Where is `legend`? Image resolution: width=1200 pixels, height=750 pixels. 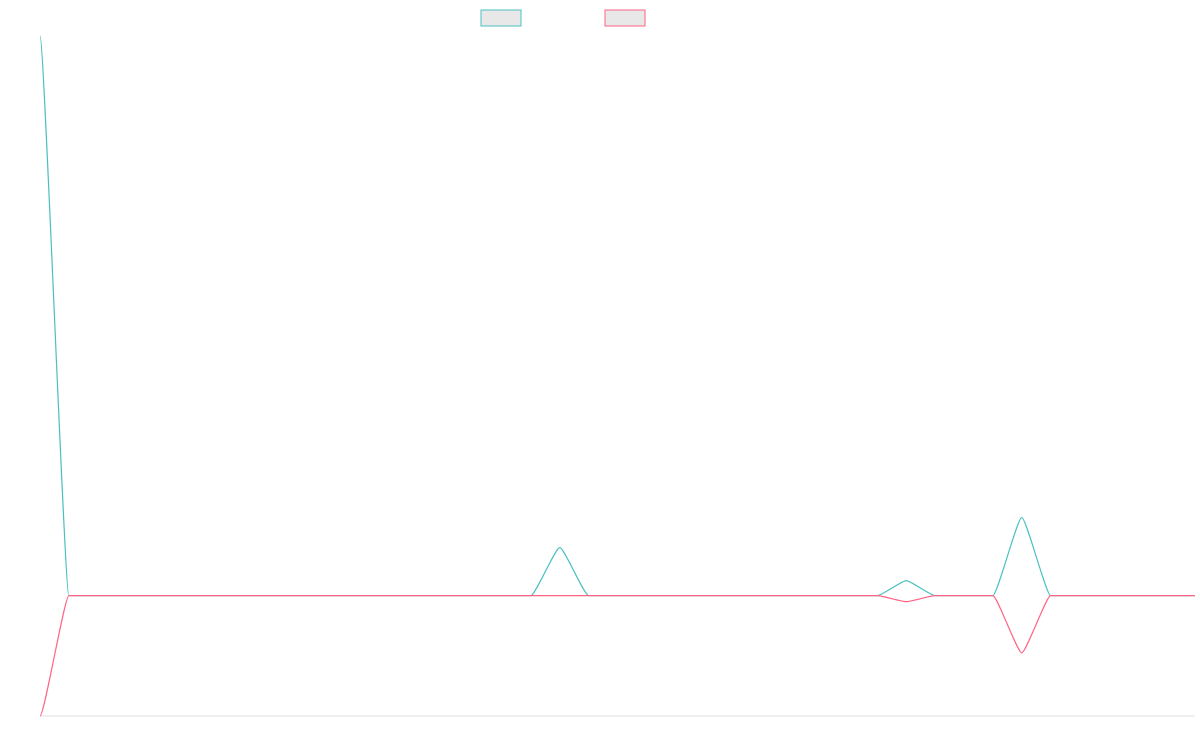 legend is located at coordinates (563, 18).